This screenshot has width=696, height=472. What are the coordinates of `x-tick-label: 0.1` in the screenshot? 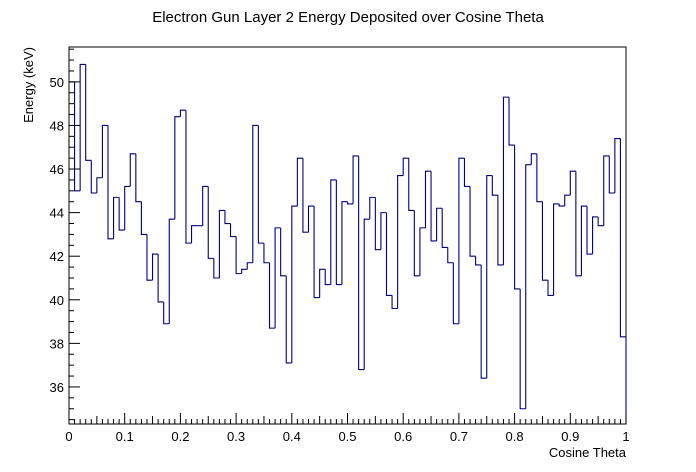 It's located at (125, 436).